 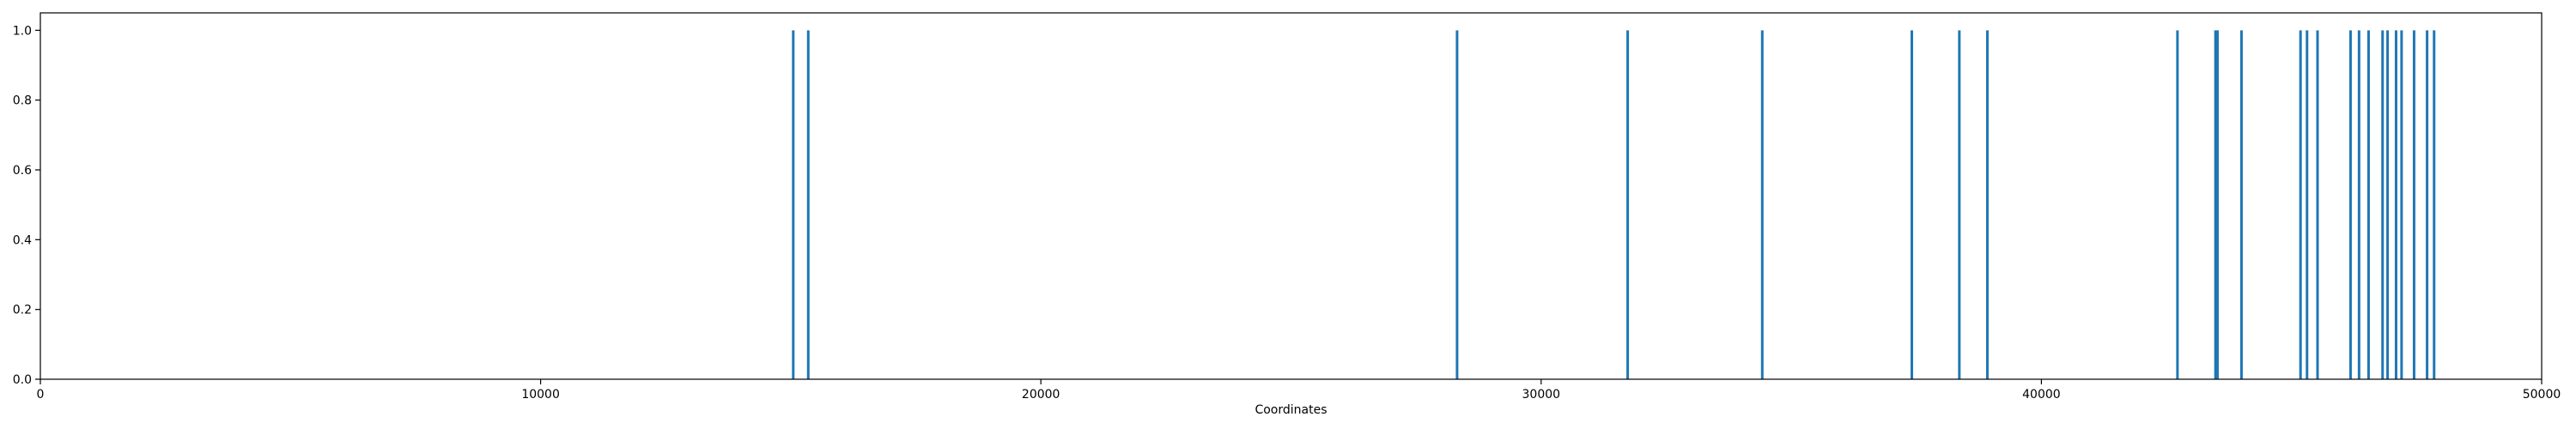 What do you see at coordinates (23, 240) in the screenshot?
I see `y-tick-label: 0.4` at bounding box center [23, 240].